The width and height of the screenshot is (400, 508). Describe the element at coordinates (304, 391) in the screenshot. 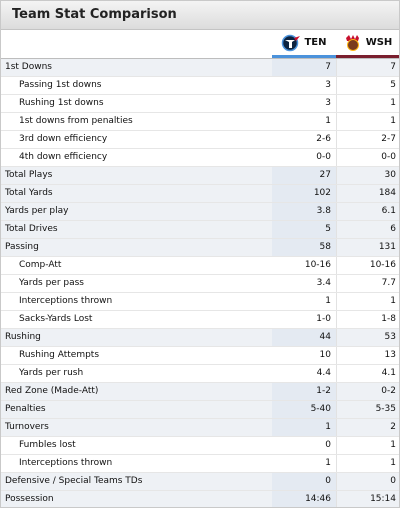

I see `stat-value-ten: 1-2` at that location.